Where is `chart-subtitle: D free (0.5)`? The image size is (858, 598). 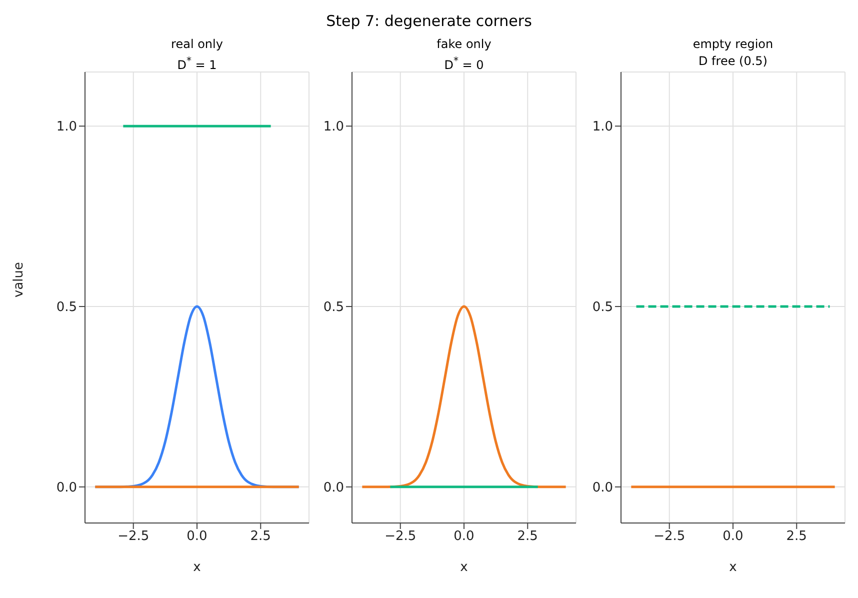
chart-subtitle: D free (0.5) is located at coordinates (733, 61).